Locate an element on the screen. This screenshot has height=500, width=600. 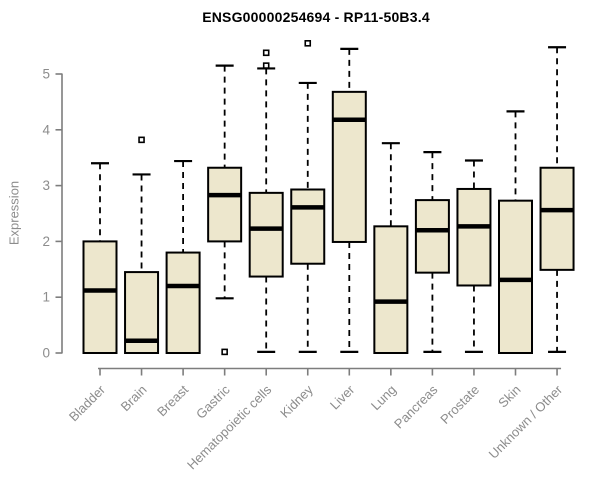
category-label-bladder: Bladder is located at coordinates (87, 403).